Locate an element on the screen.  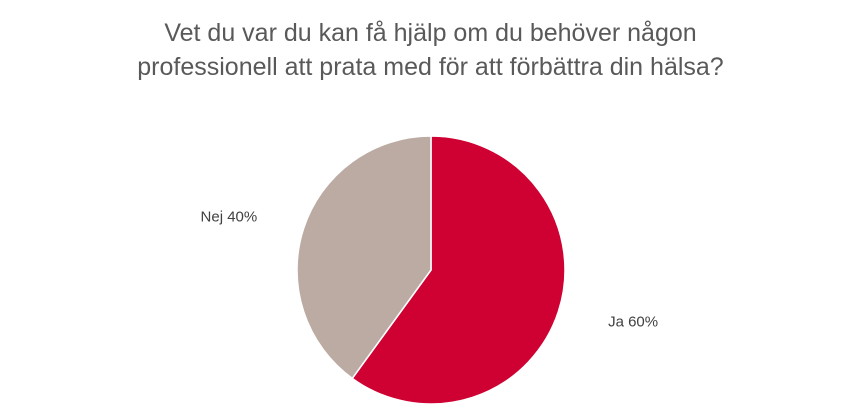
slice-label: Nej 40% is located at coordinates (229, 216).